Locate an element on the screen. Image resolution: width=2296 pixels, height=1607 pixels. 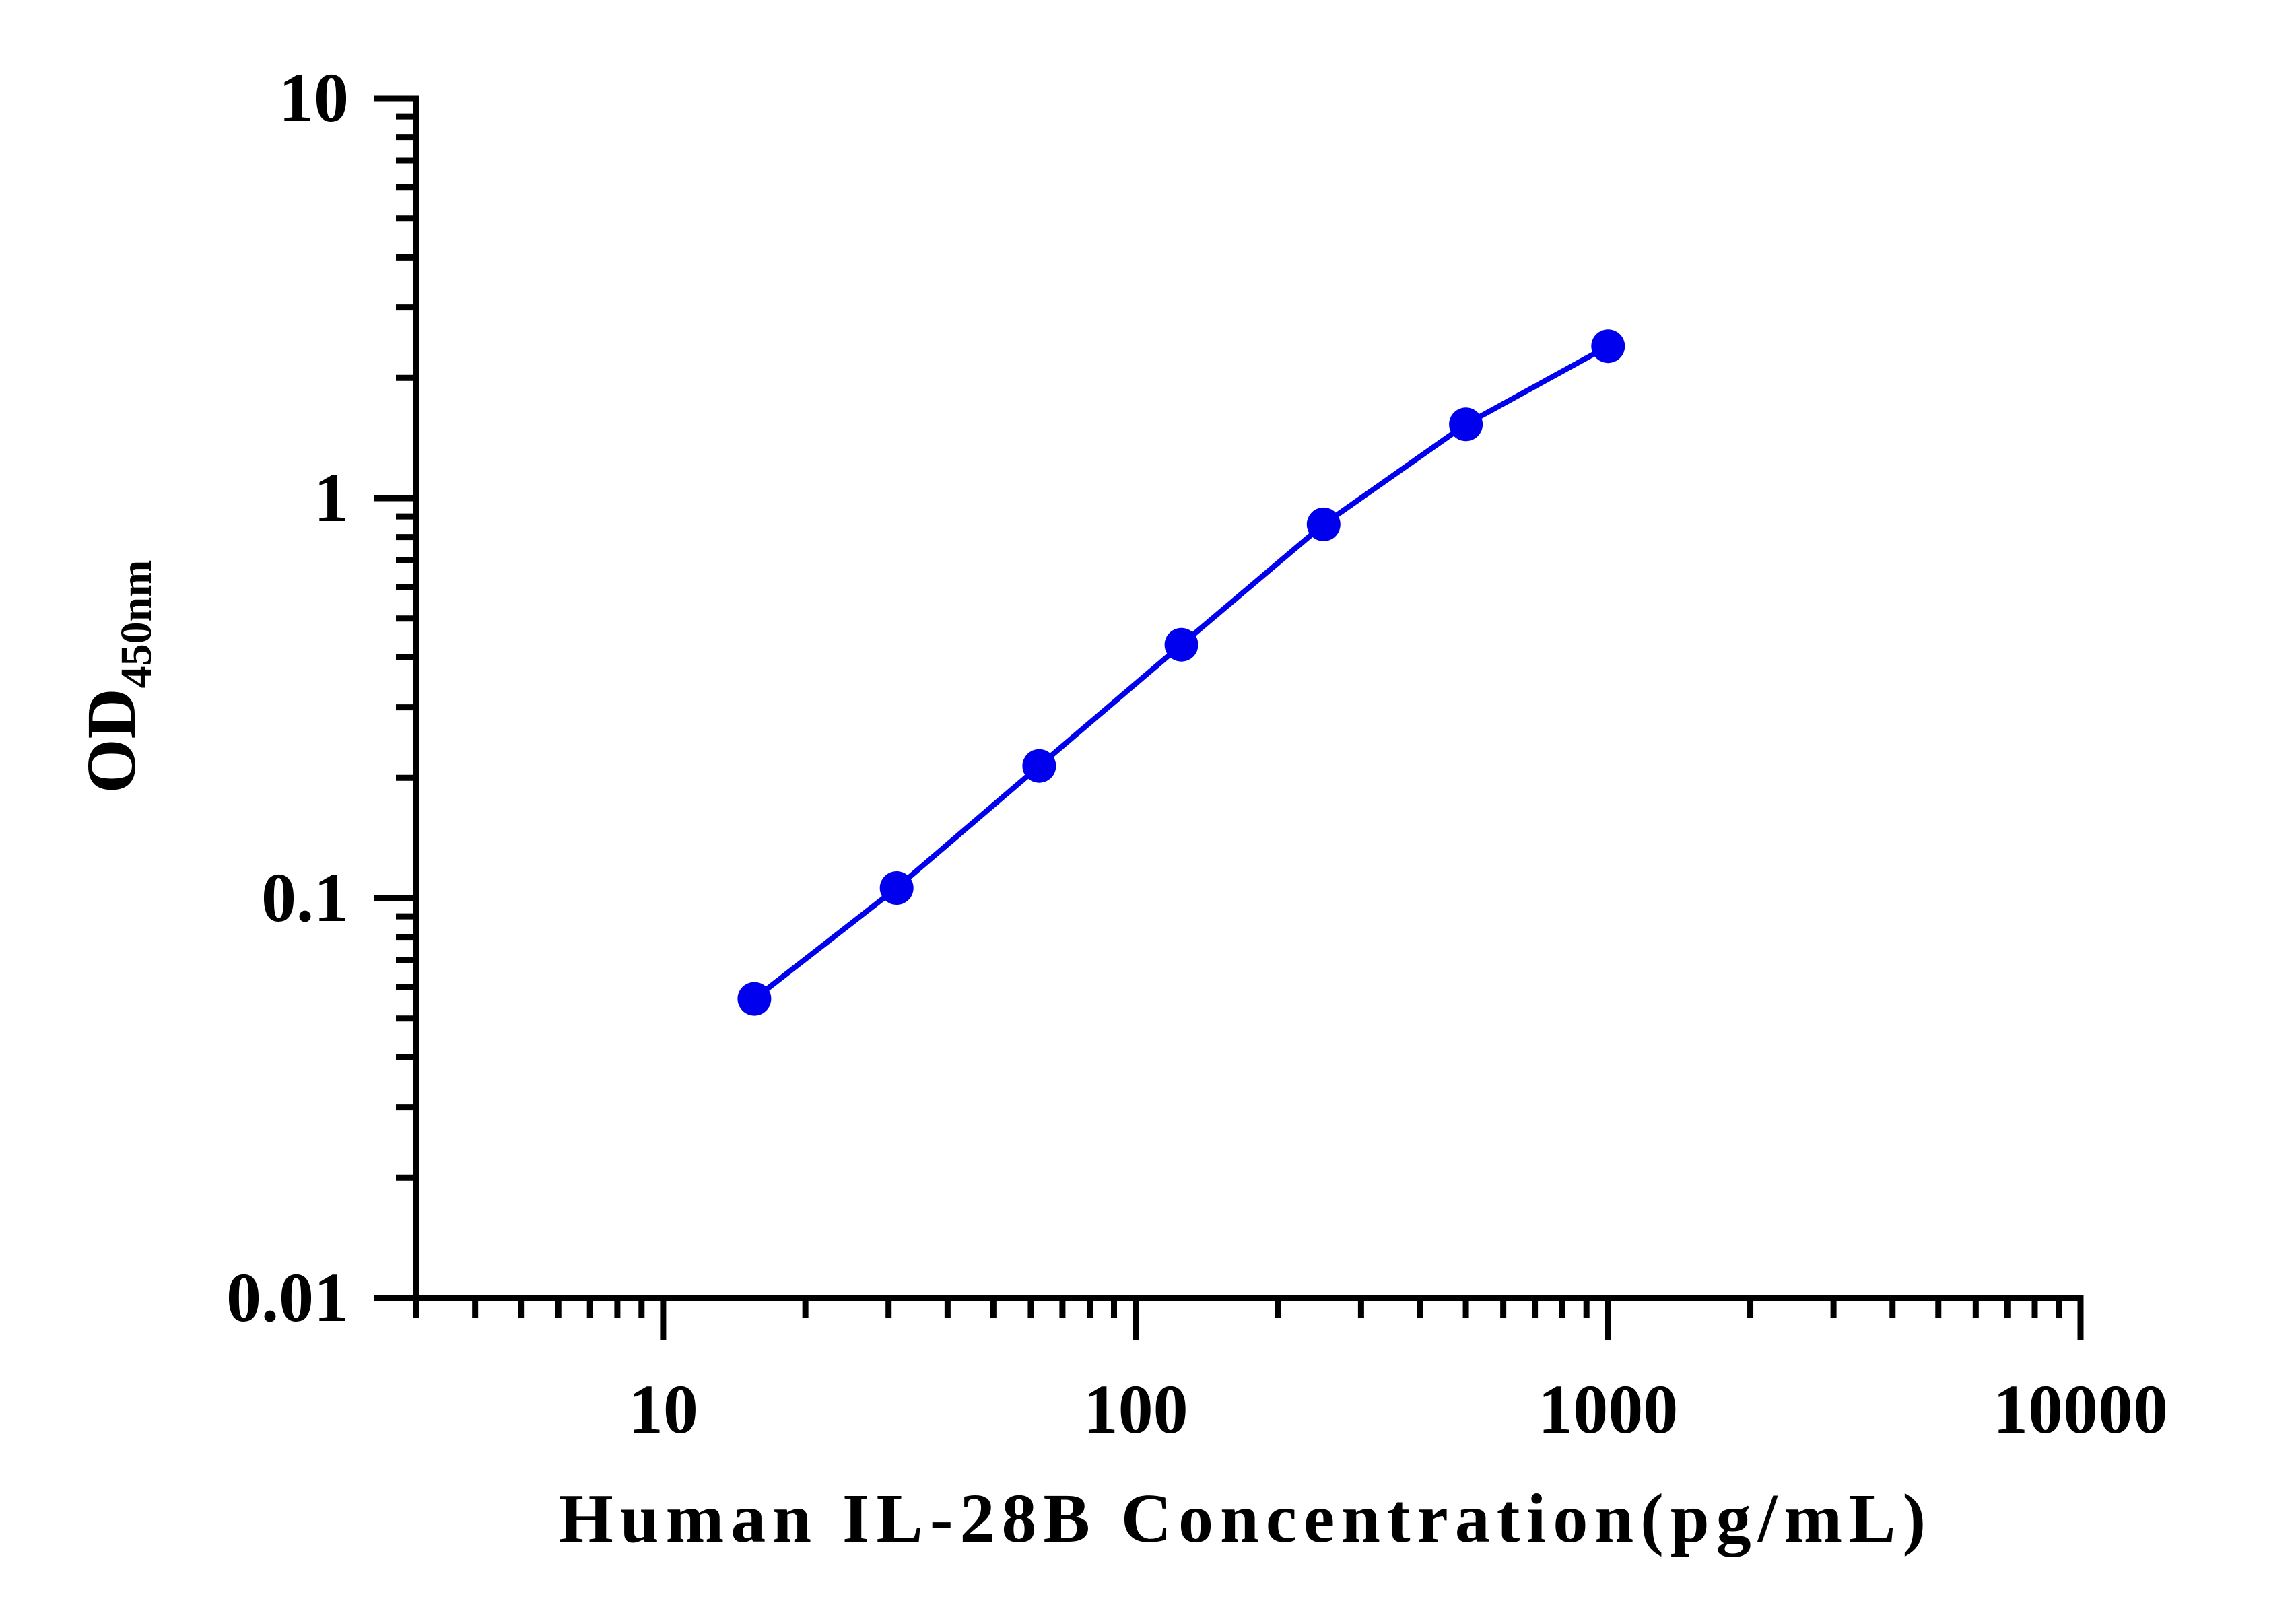
y-tick-label: 0.1 is located at coordinates (305, 897).